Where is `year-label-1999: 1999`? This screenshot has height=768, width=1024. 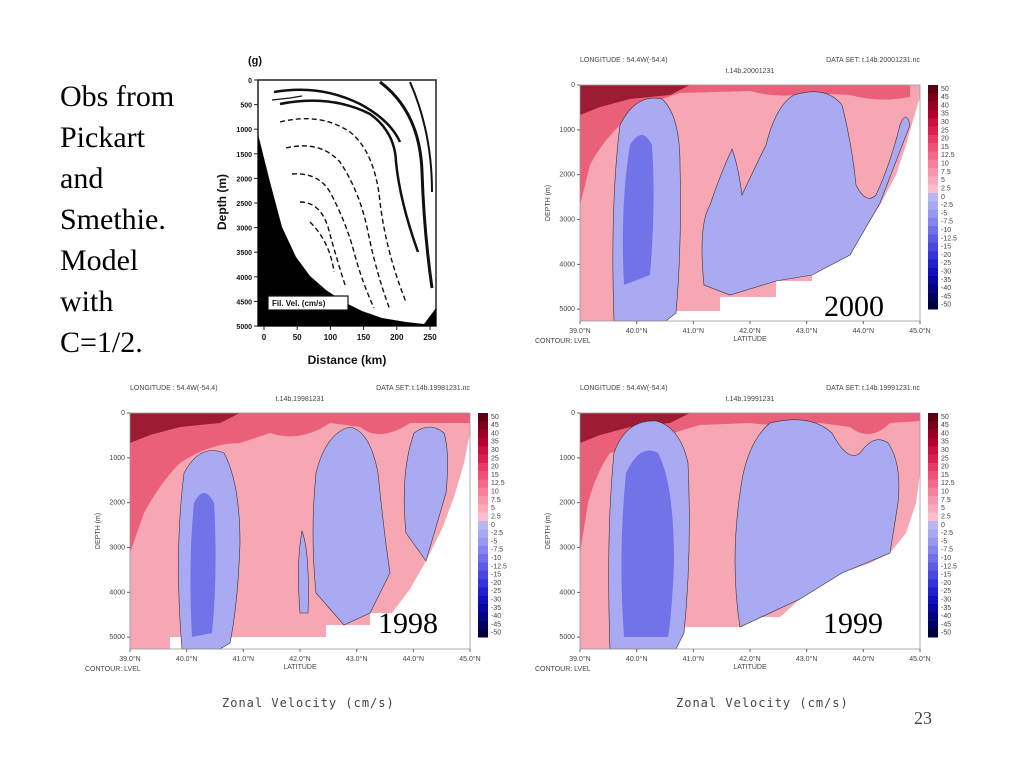
year-label-1999: 1999 is located at coordinates (853, 623).